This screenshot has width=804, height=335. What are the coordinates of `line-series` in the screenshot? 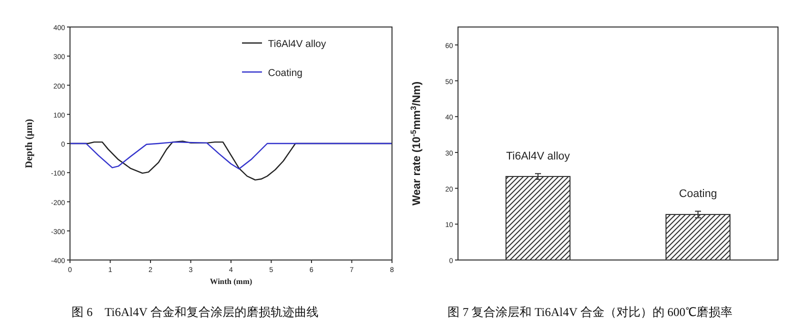 It's located at (231, 155).